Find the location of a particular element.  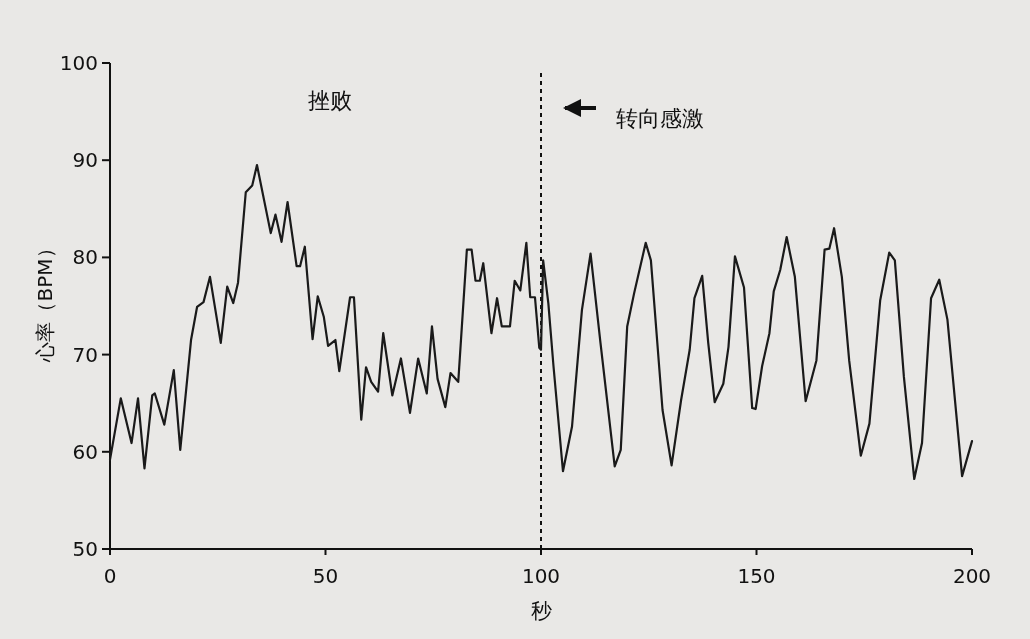

y-tick-label: 80 is located at coordinates (85, 257).